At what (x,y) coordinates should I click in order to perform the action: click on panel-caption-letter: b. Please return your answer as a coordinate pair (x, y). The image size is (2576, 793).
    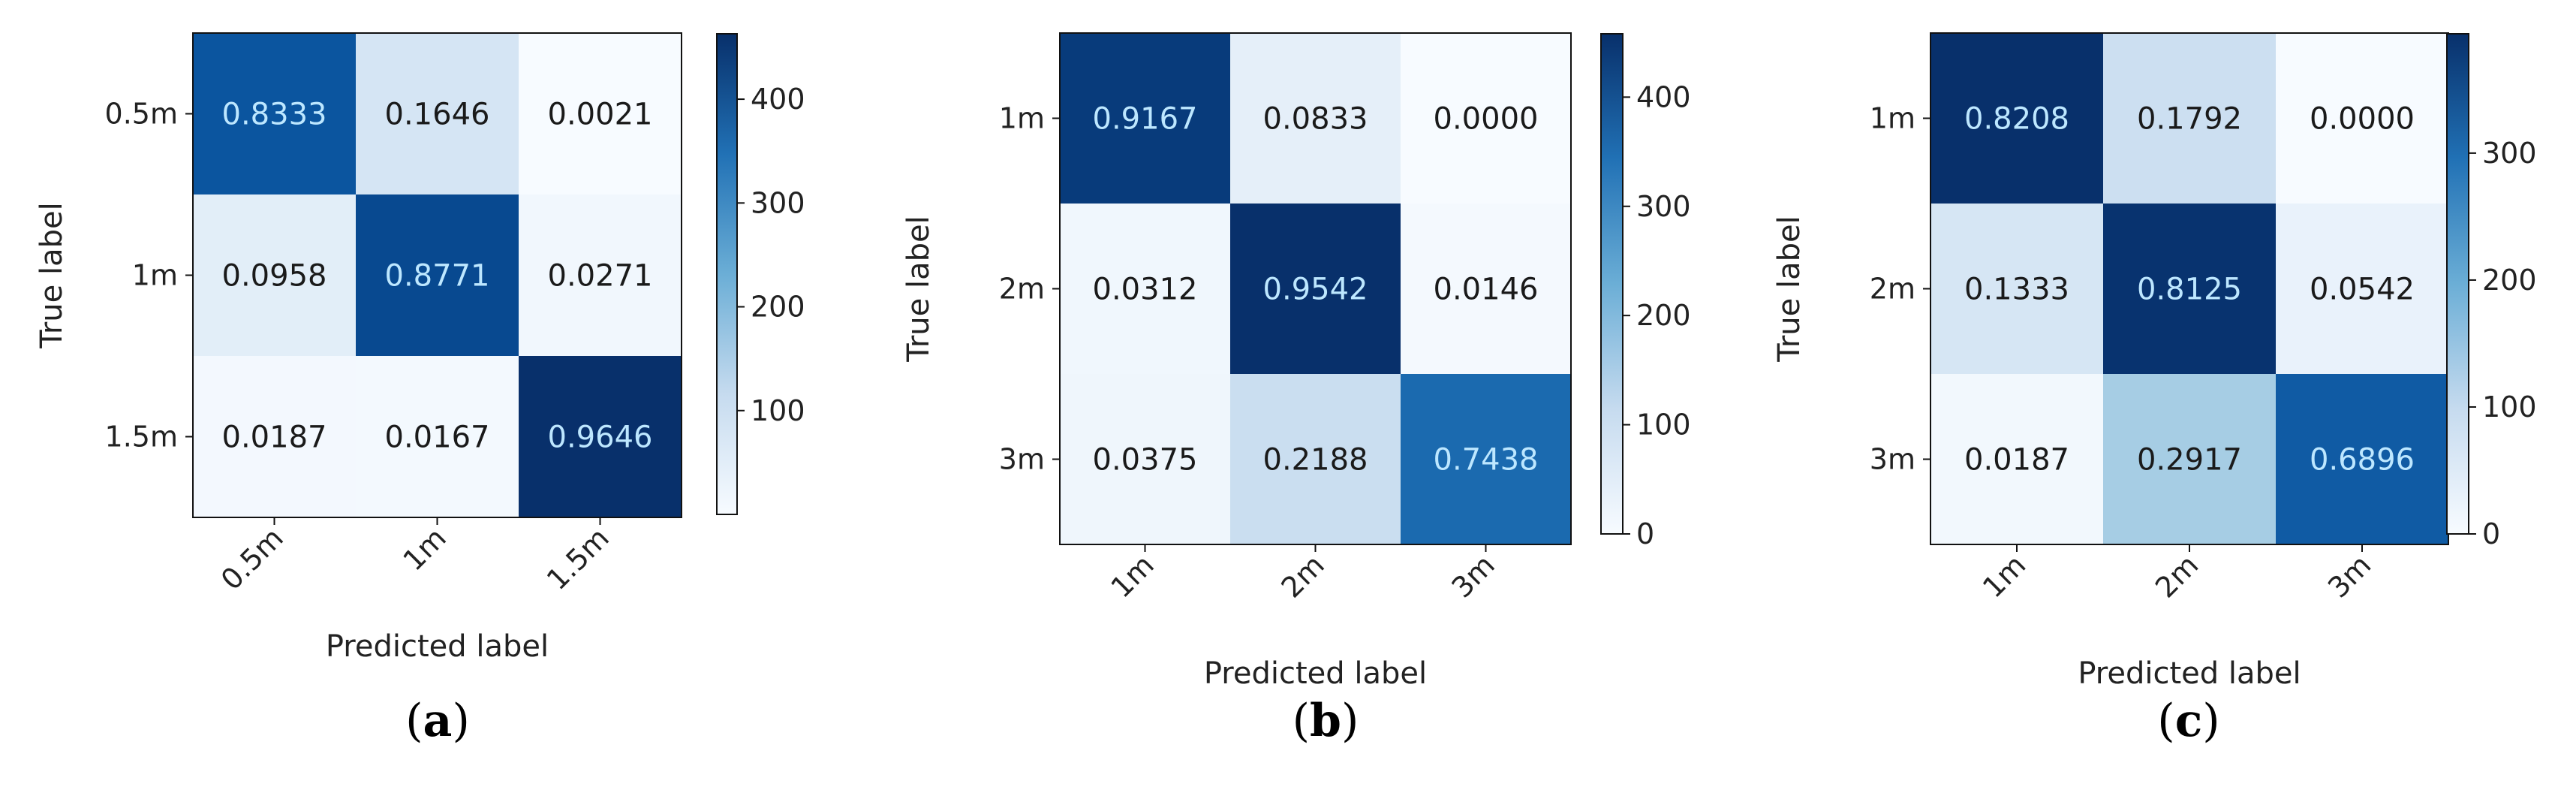
    Looking at the image, I should click on (1325, 721).